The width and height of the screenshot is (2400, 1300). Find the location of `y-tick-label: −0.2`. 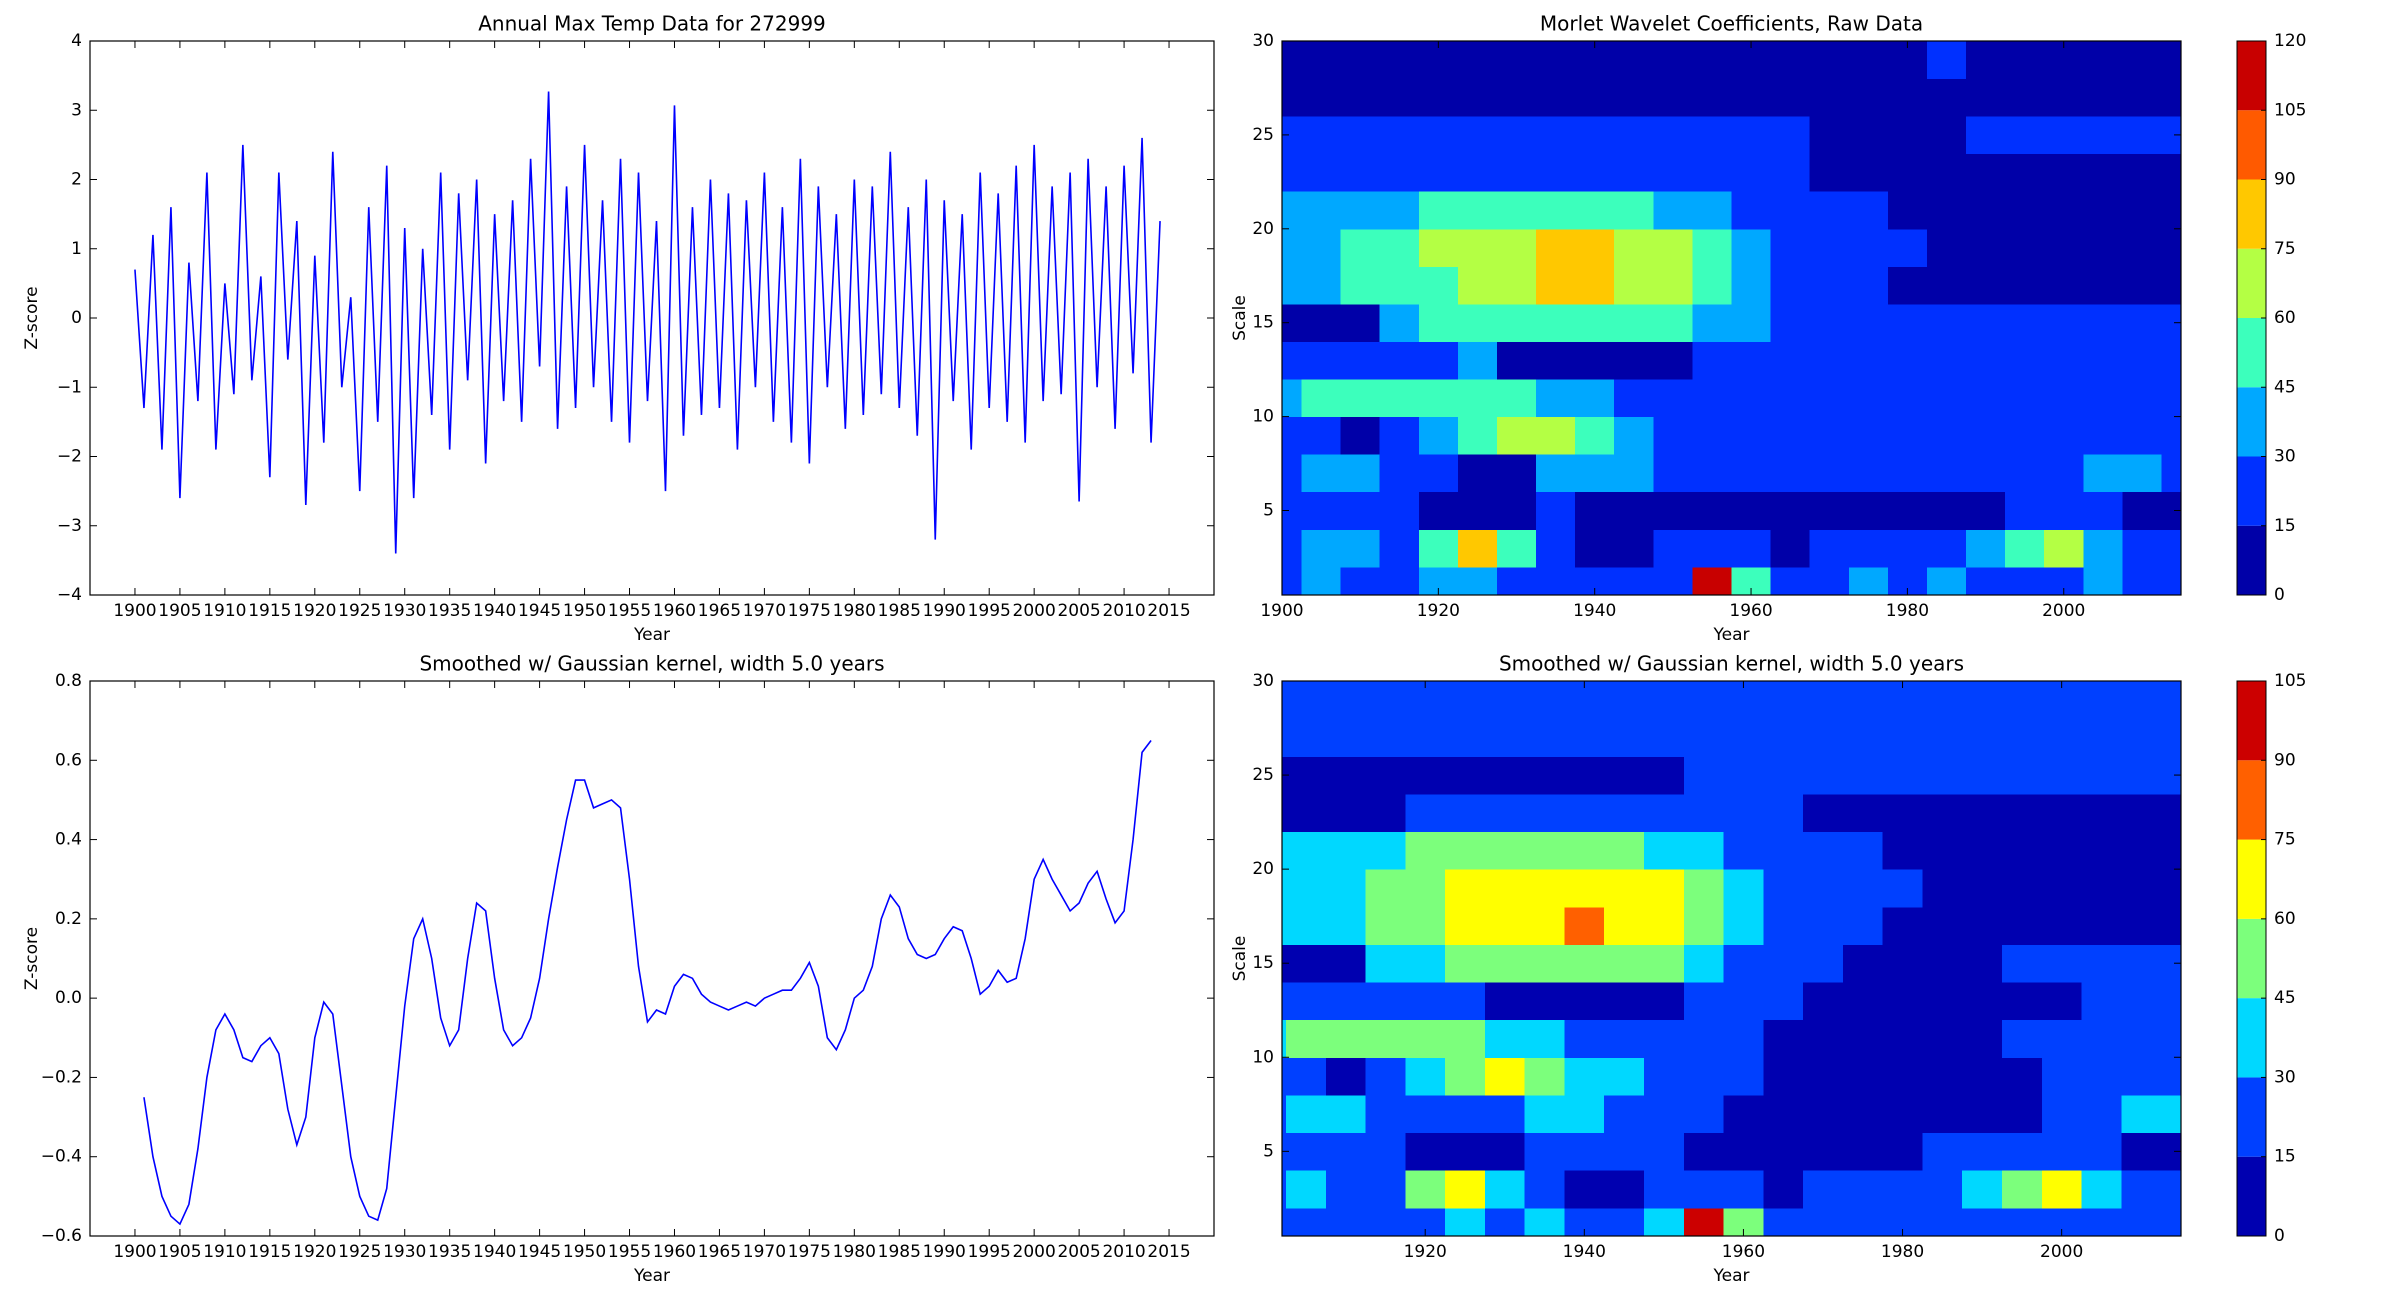

y-tick-label: −0.2 is located at coordinates (61, 1077).